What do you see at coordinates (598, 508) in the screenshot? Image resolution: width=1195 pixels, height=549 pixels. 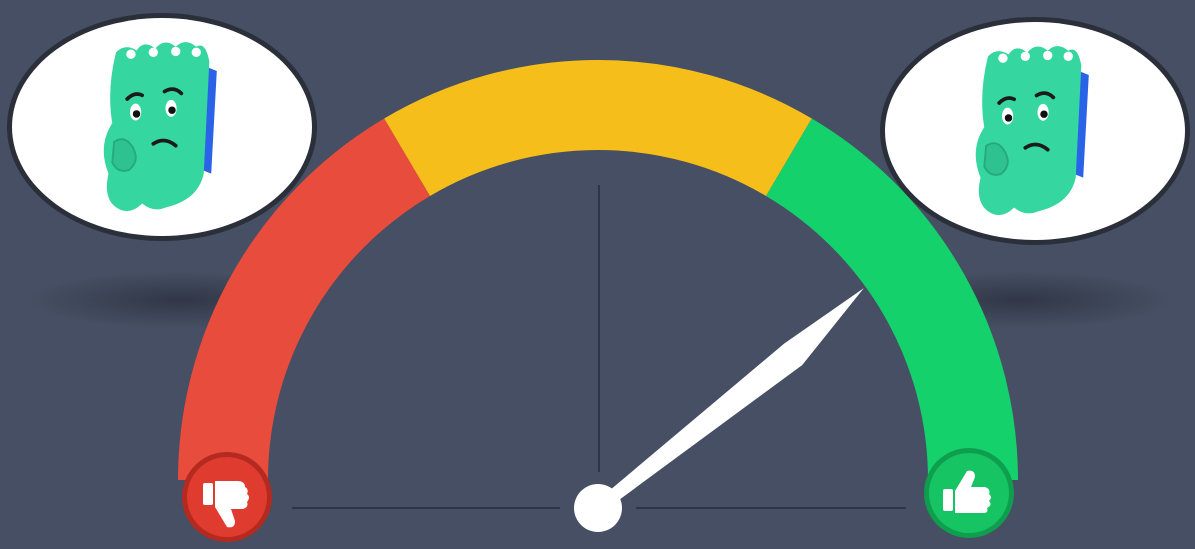 I see `gauge-hub` at bounding box center [598, 508].